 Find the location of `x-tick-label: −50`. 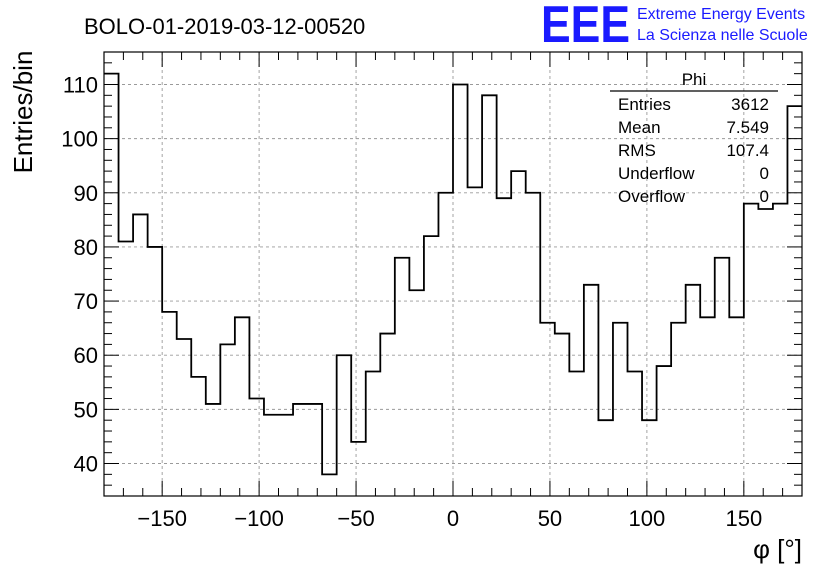

x-tick-label: −50 is located at coordinates (355, 518).